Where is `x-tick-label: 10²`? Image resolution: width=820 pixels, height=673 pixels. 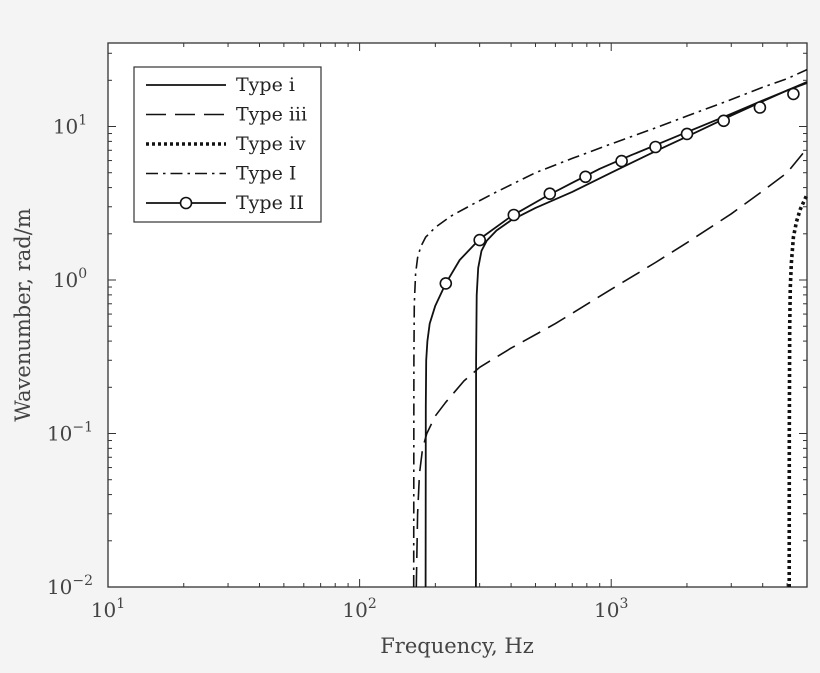 x-tick-label: 10² is located at coordinates (359, 609).